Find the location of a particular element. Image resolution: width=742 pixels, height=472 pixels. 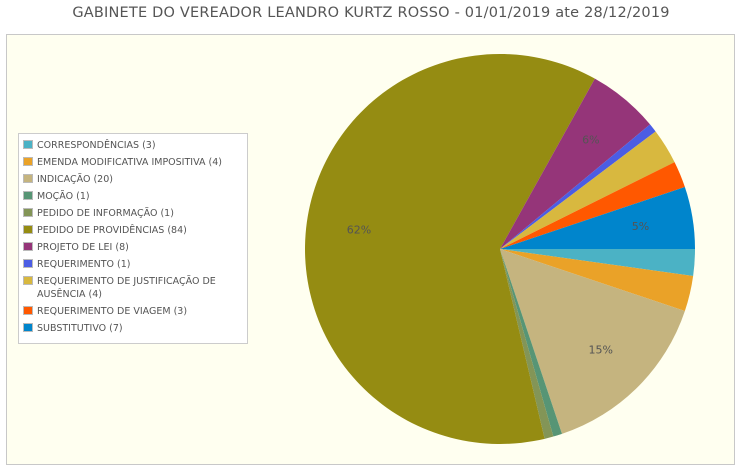

legend-label: SUBSTITUTIVO (7) is located at coordinates (80, 328).